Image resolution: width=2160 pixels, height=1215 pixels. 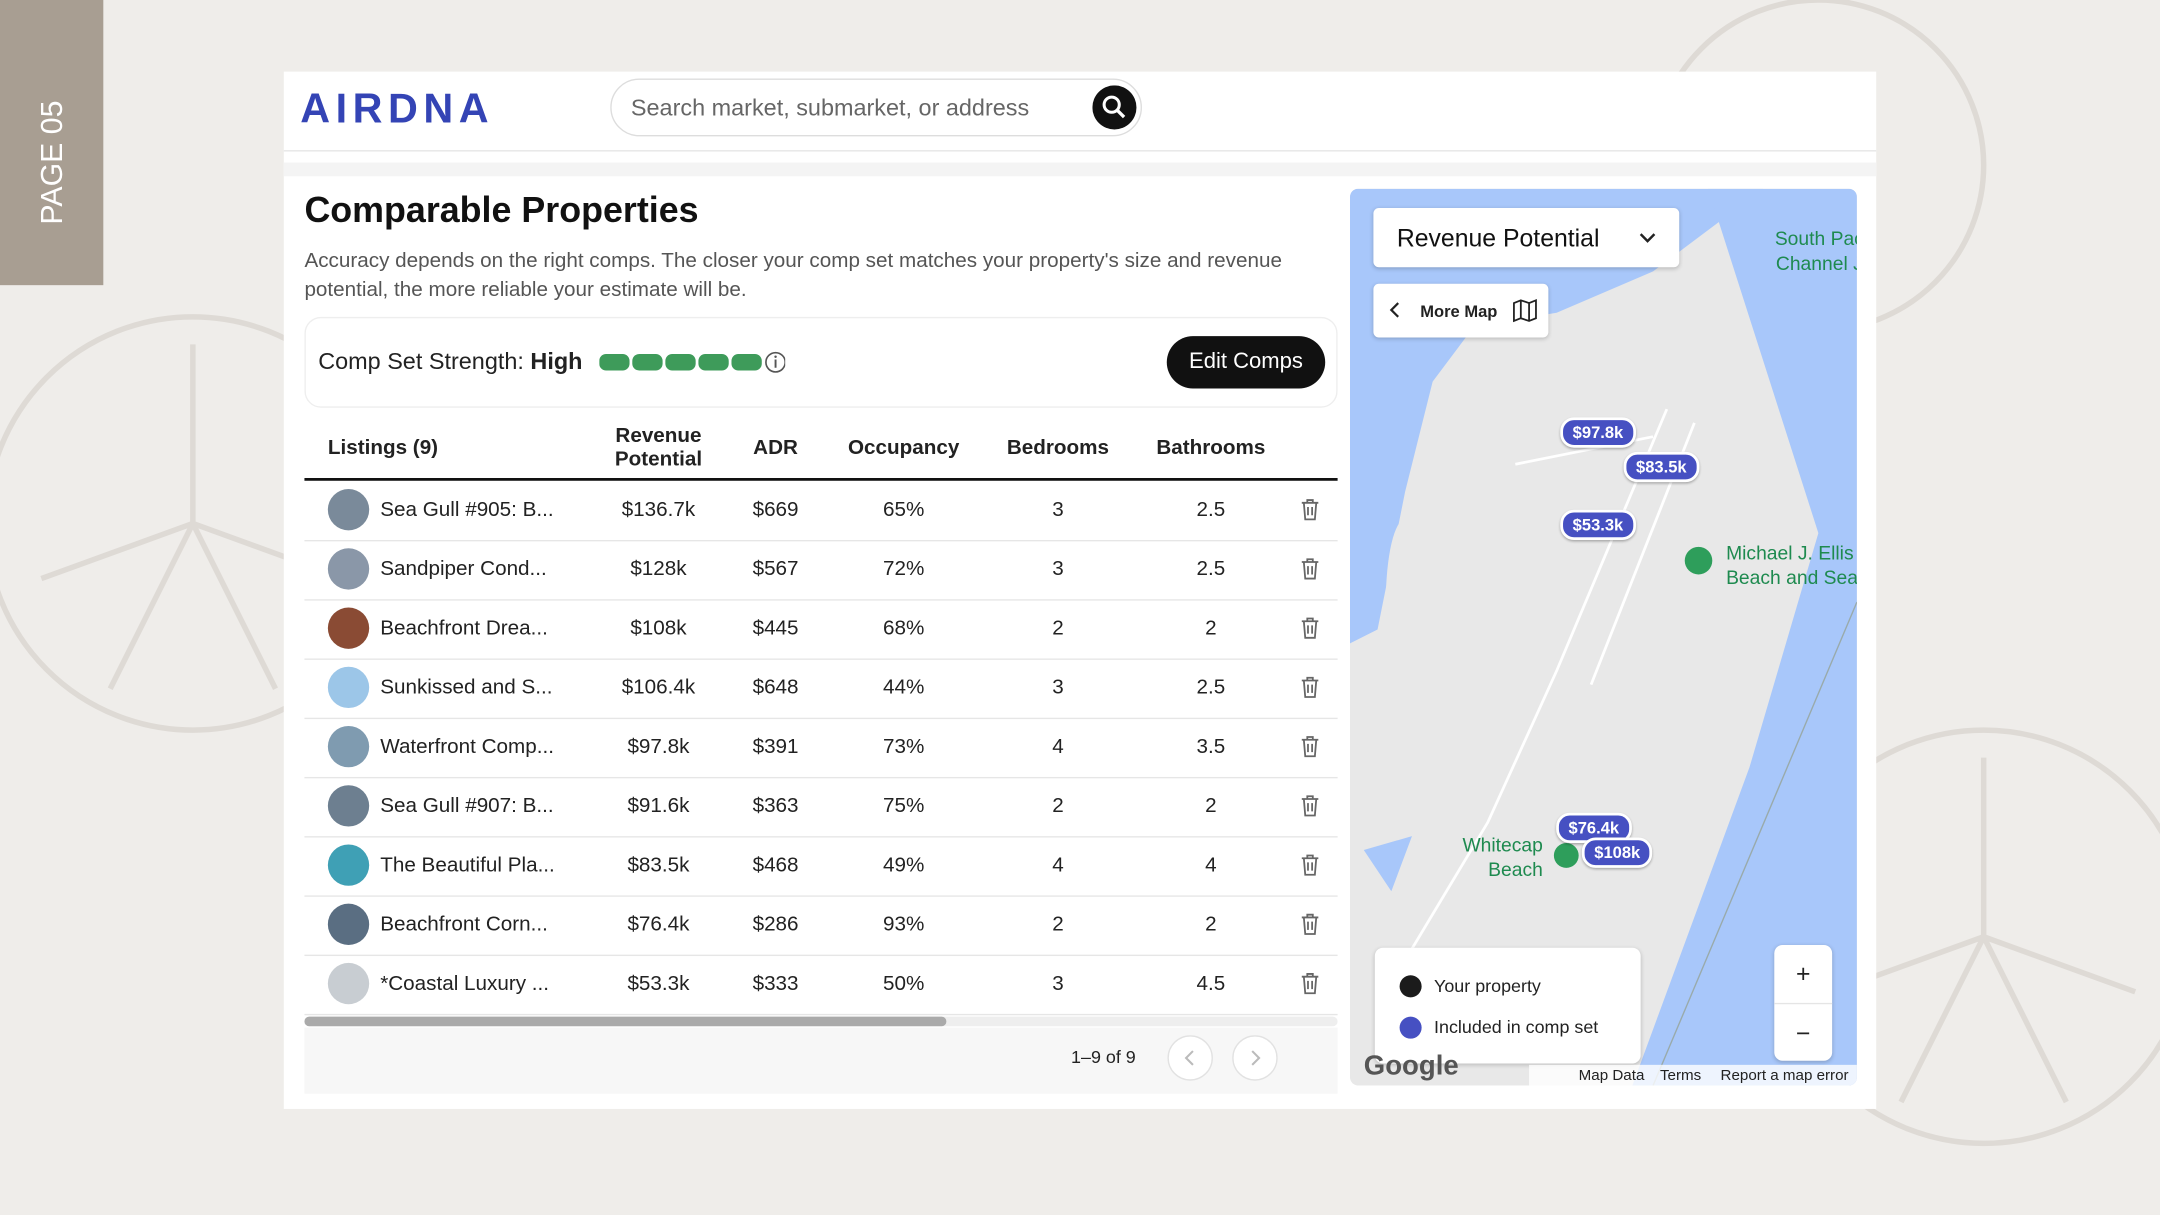 I want to click on place-label-line: Beach and Sea, so click(x=1791, y=577).